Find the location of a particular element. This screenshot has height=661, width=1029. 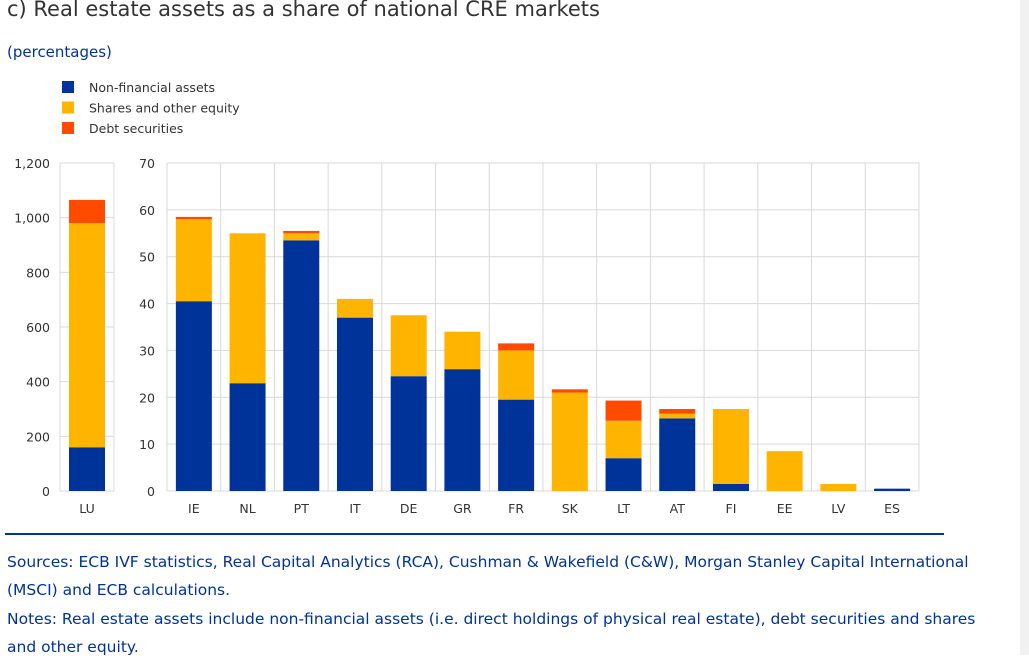

y-tick-label: 400 is located at coordinates (38, 382).